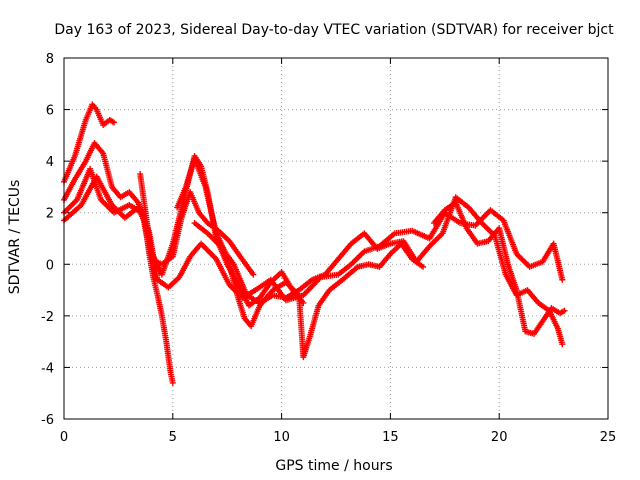  I want to click on y-tick-label: 8, so click(50, 59).